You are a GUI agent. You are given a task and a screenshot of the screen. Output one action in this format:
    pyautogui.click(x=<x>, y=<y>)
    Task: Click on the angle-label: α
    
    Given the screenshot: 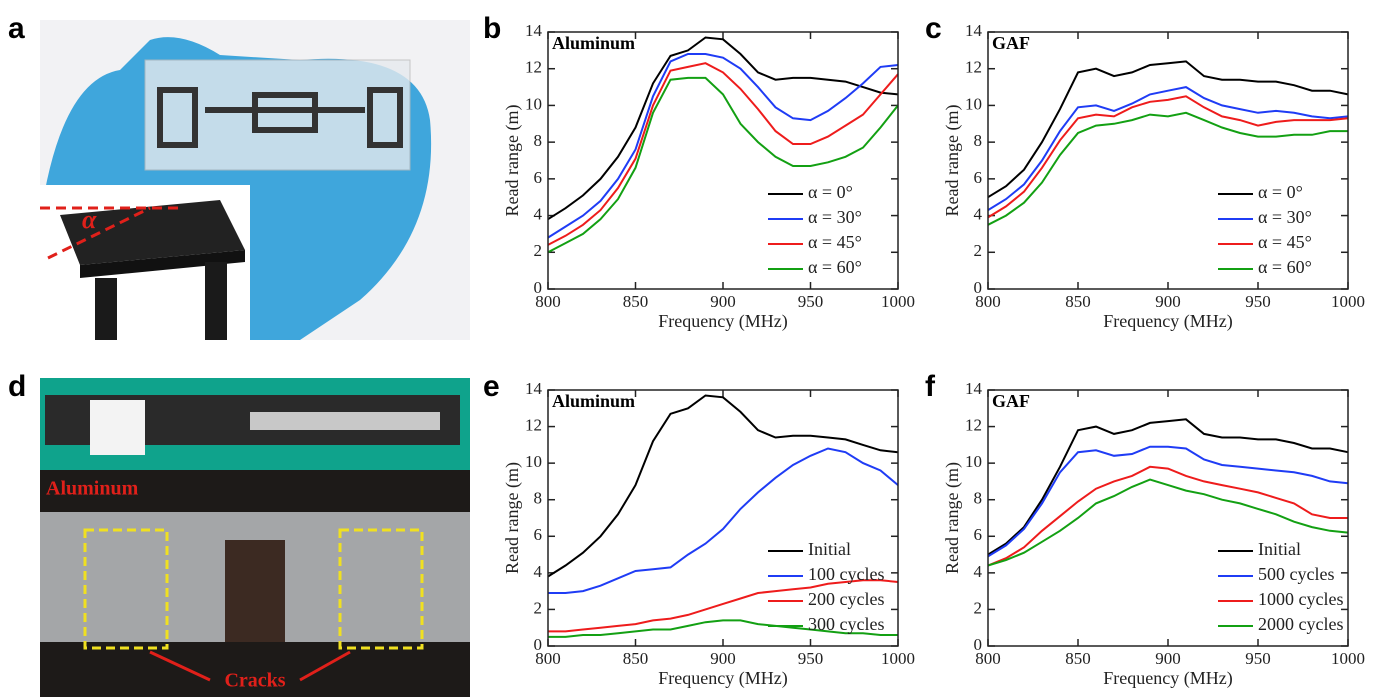 What is the action you would take?
    pyautogui.click(x=89, y=219)
    